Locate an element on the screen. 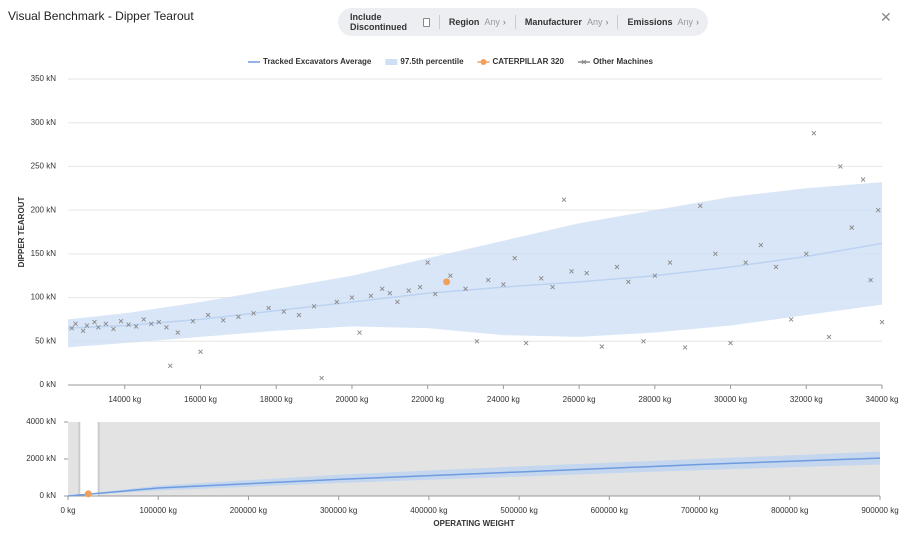 The image size is (900, 540). filter: Manufacturer Any › is located at coordinates (566, 22).